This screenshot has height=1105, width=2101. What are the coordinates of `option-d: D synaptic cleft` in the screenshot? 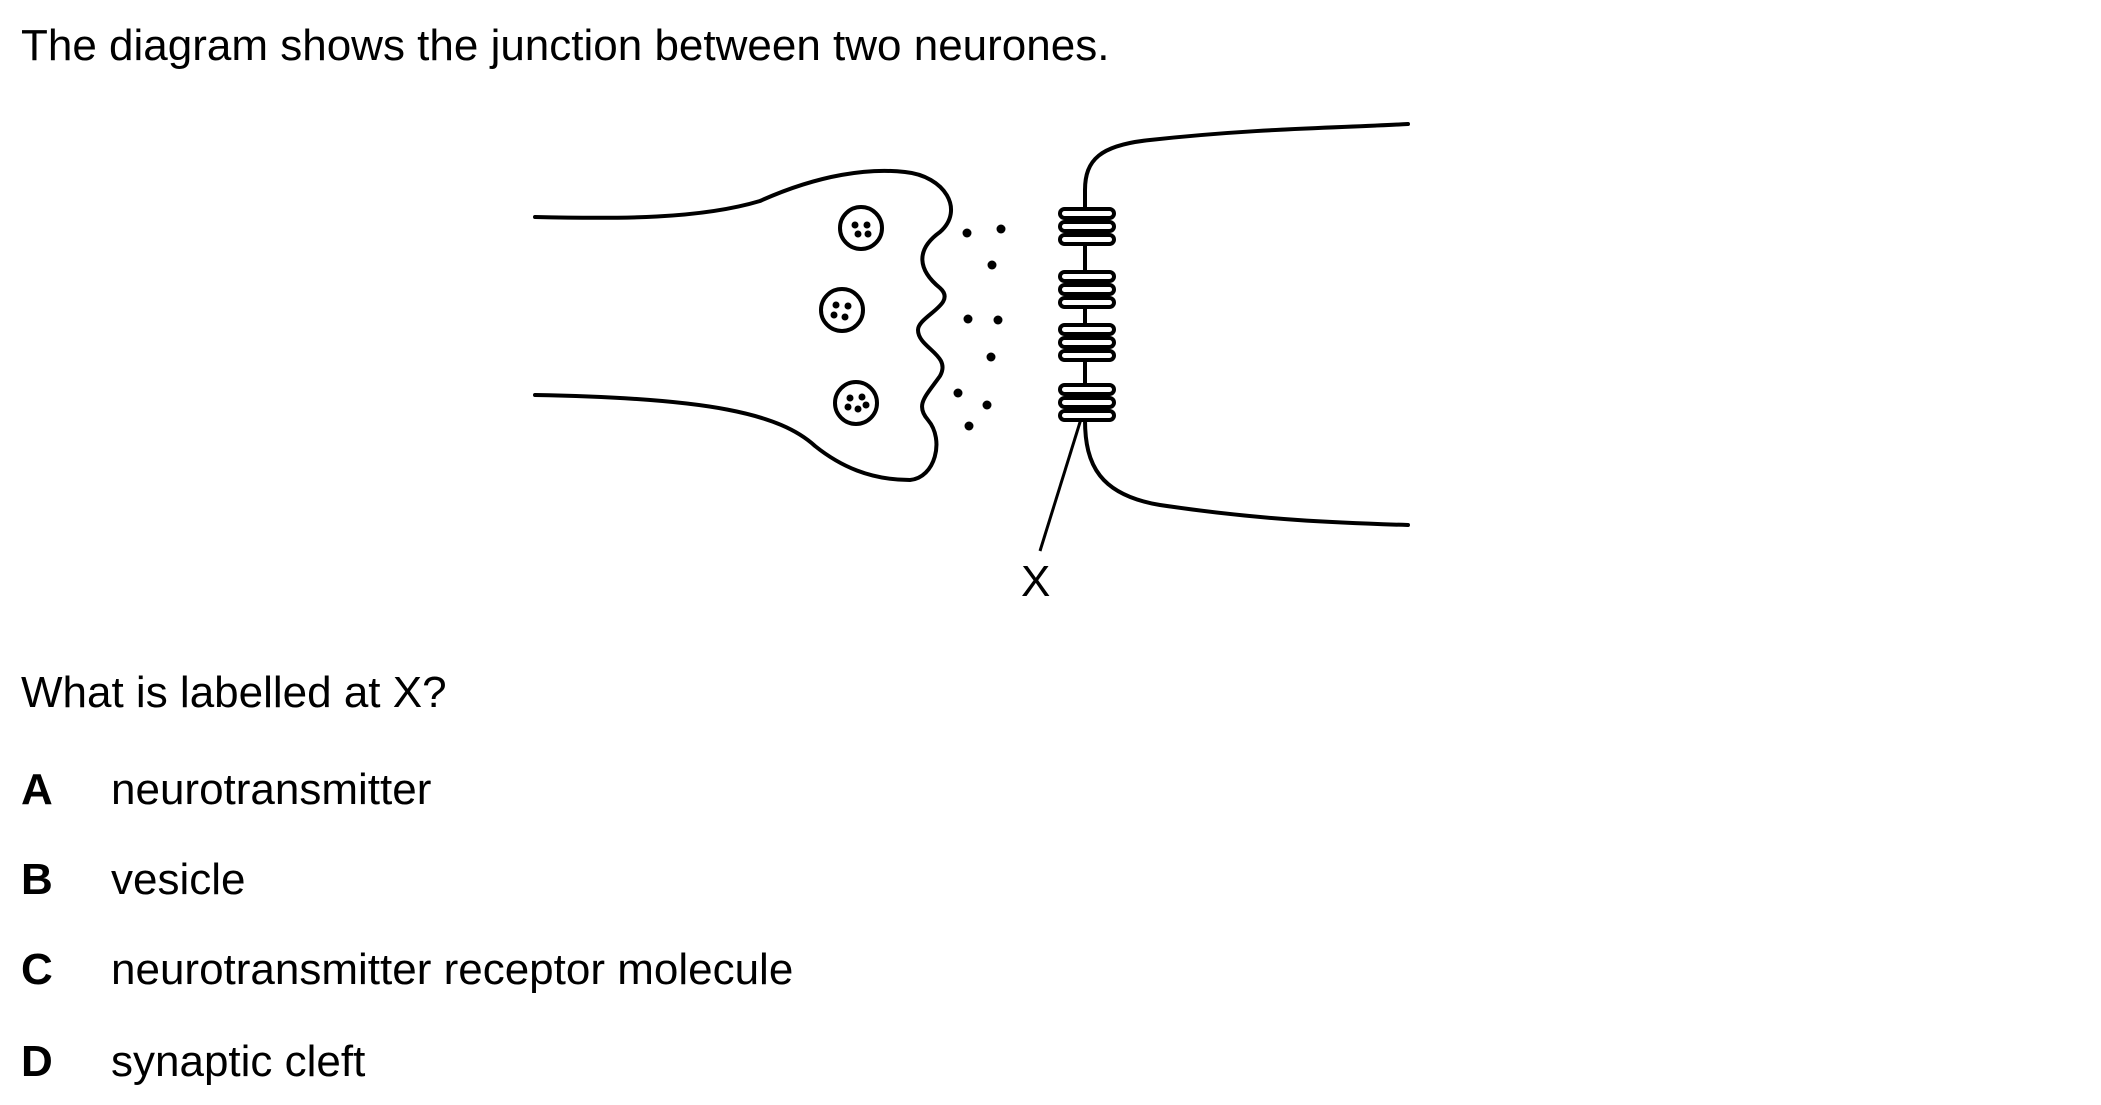 It's located at (193, 1062).